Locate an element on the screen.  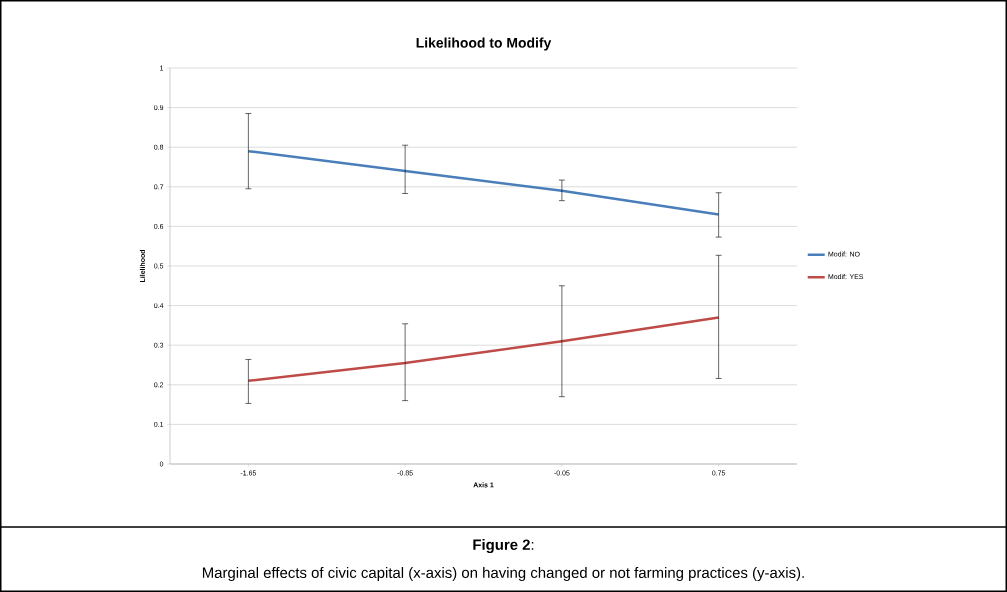
text: Figure 2: is located at coordinates (503, 546).